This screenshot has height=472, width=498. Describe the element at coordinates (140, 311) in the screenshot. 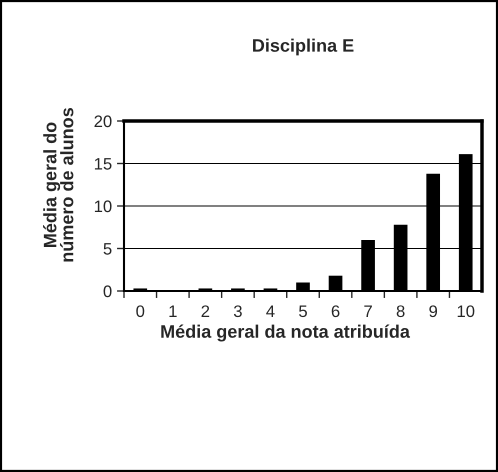

I see `x-tick-label: 0` at that location.